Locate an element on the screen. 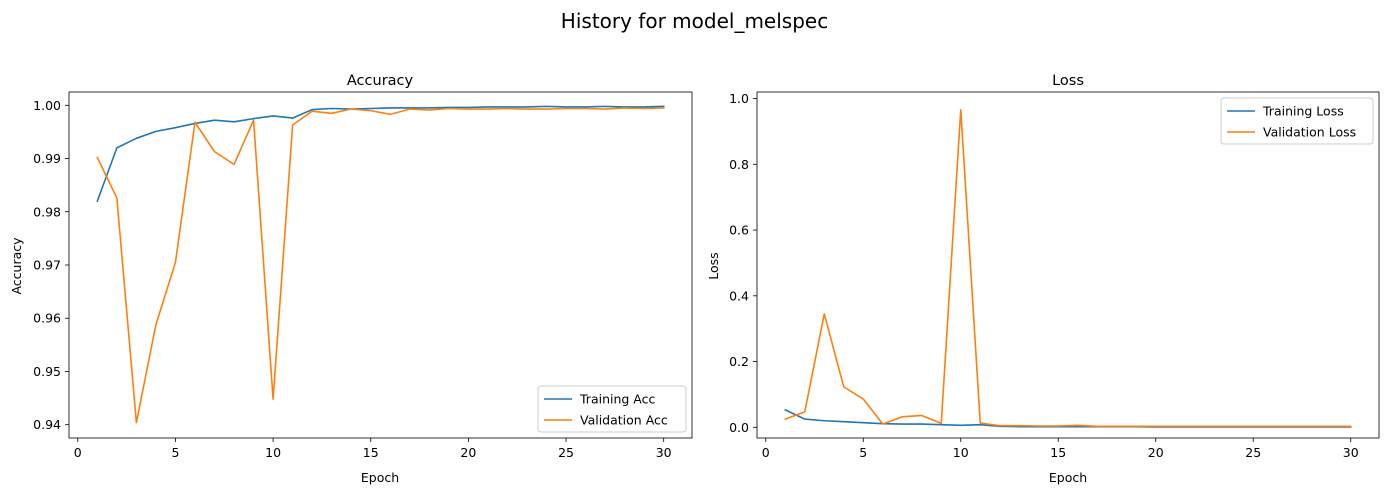 The width and height of the screenshot is (1389, 495). loss-x-tick-label: 25 is located at coordinates (1253, 452).